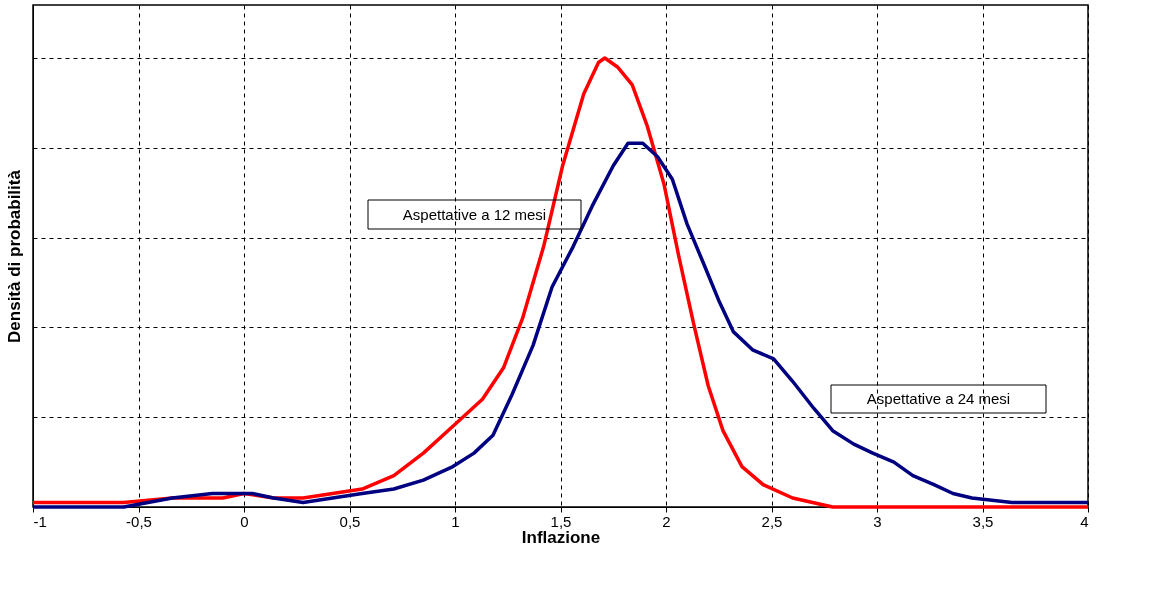 The width and height of the screenshot is (1151, 613). I want to click on x-tick-label: 2,5, so click(772, 521).